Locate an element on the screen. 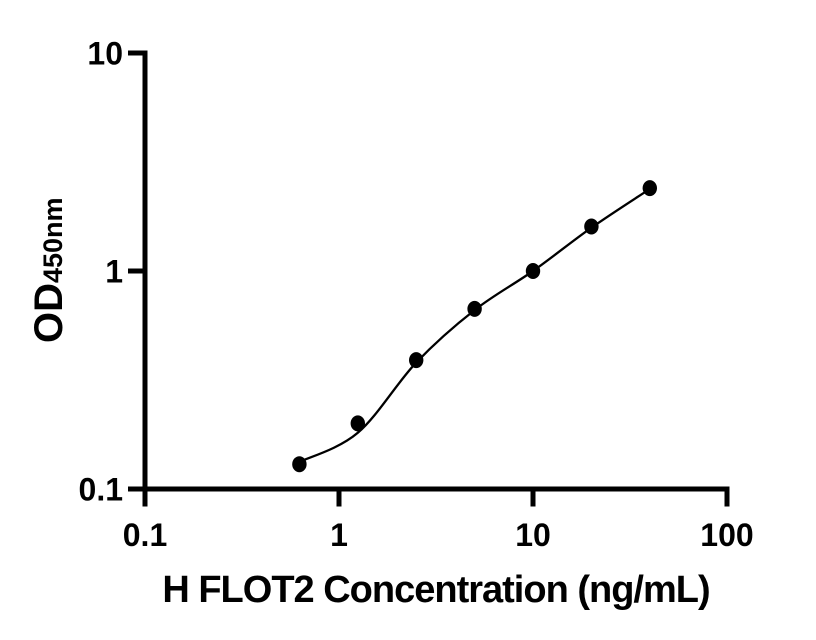  x-axis-title: H FLOT2 Concentration (ng/mL) is located at coordinates (435, 590).